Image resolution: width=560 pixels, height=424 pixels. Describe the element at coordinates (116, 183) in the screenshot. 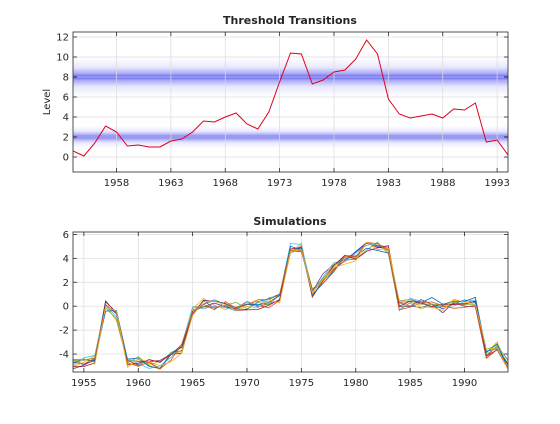

I see `x-tick-label: 1958` at that location.